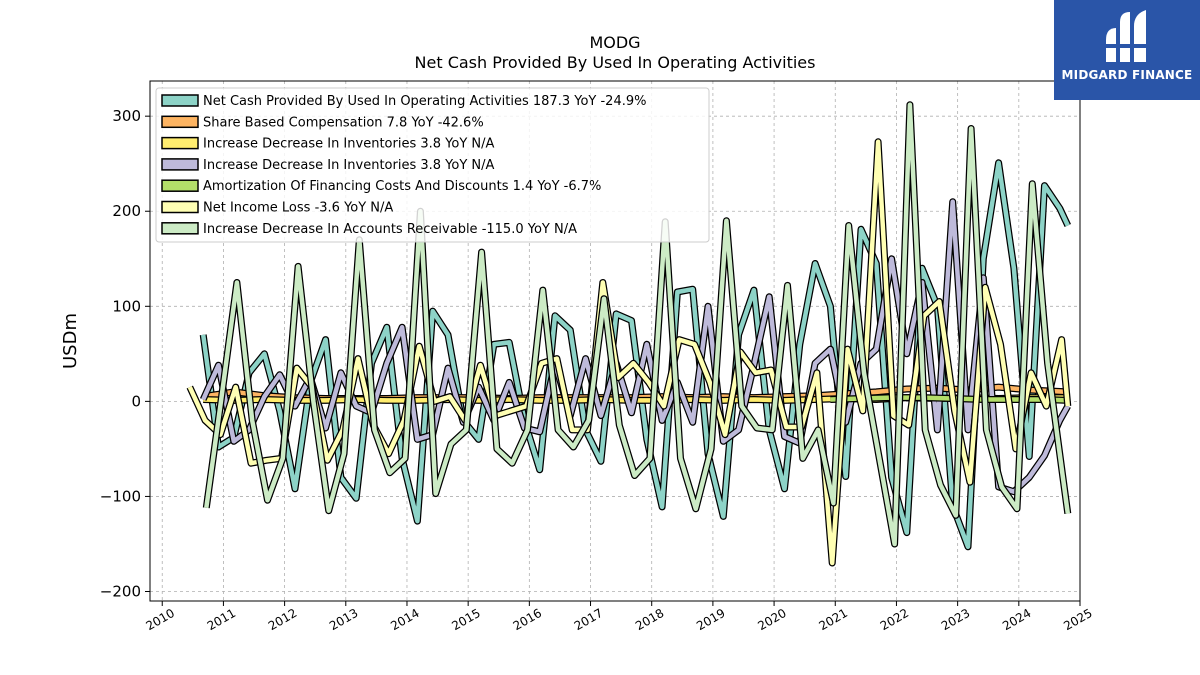 Image resolution: width=1200 pixels, height=675 pixels. What do you see at coordinates (126, 306) in the screenshot?
I see `y-tick-label: 100` at bounding box center [126, 306].